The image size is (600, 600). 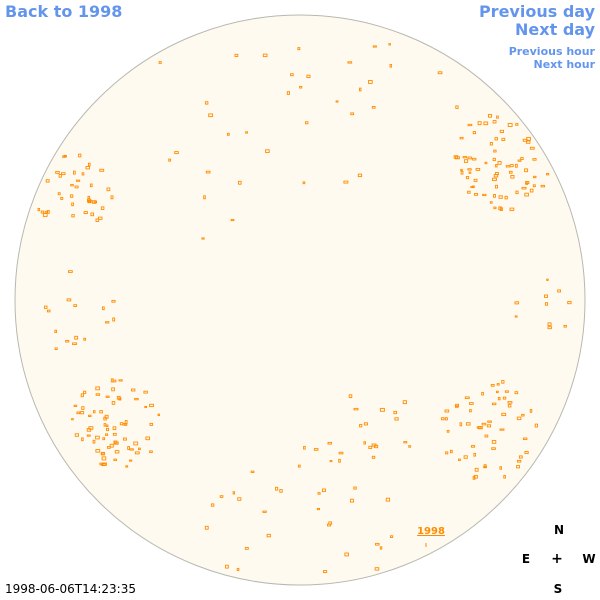 I want to click on year-marker-label: 1998, so click(x=431, y=531).